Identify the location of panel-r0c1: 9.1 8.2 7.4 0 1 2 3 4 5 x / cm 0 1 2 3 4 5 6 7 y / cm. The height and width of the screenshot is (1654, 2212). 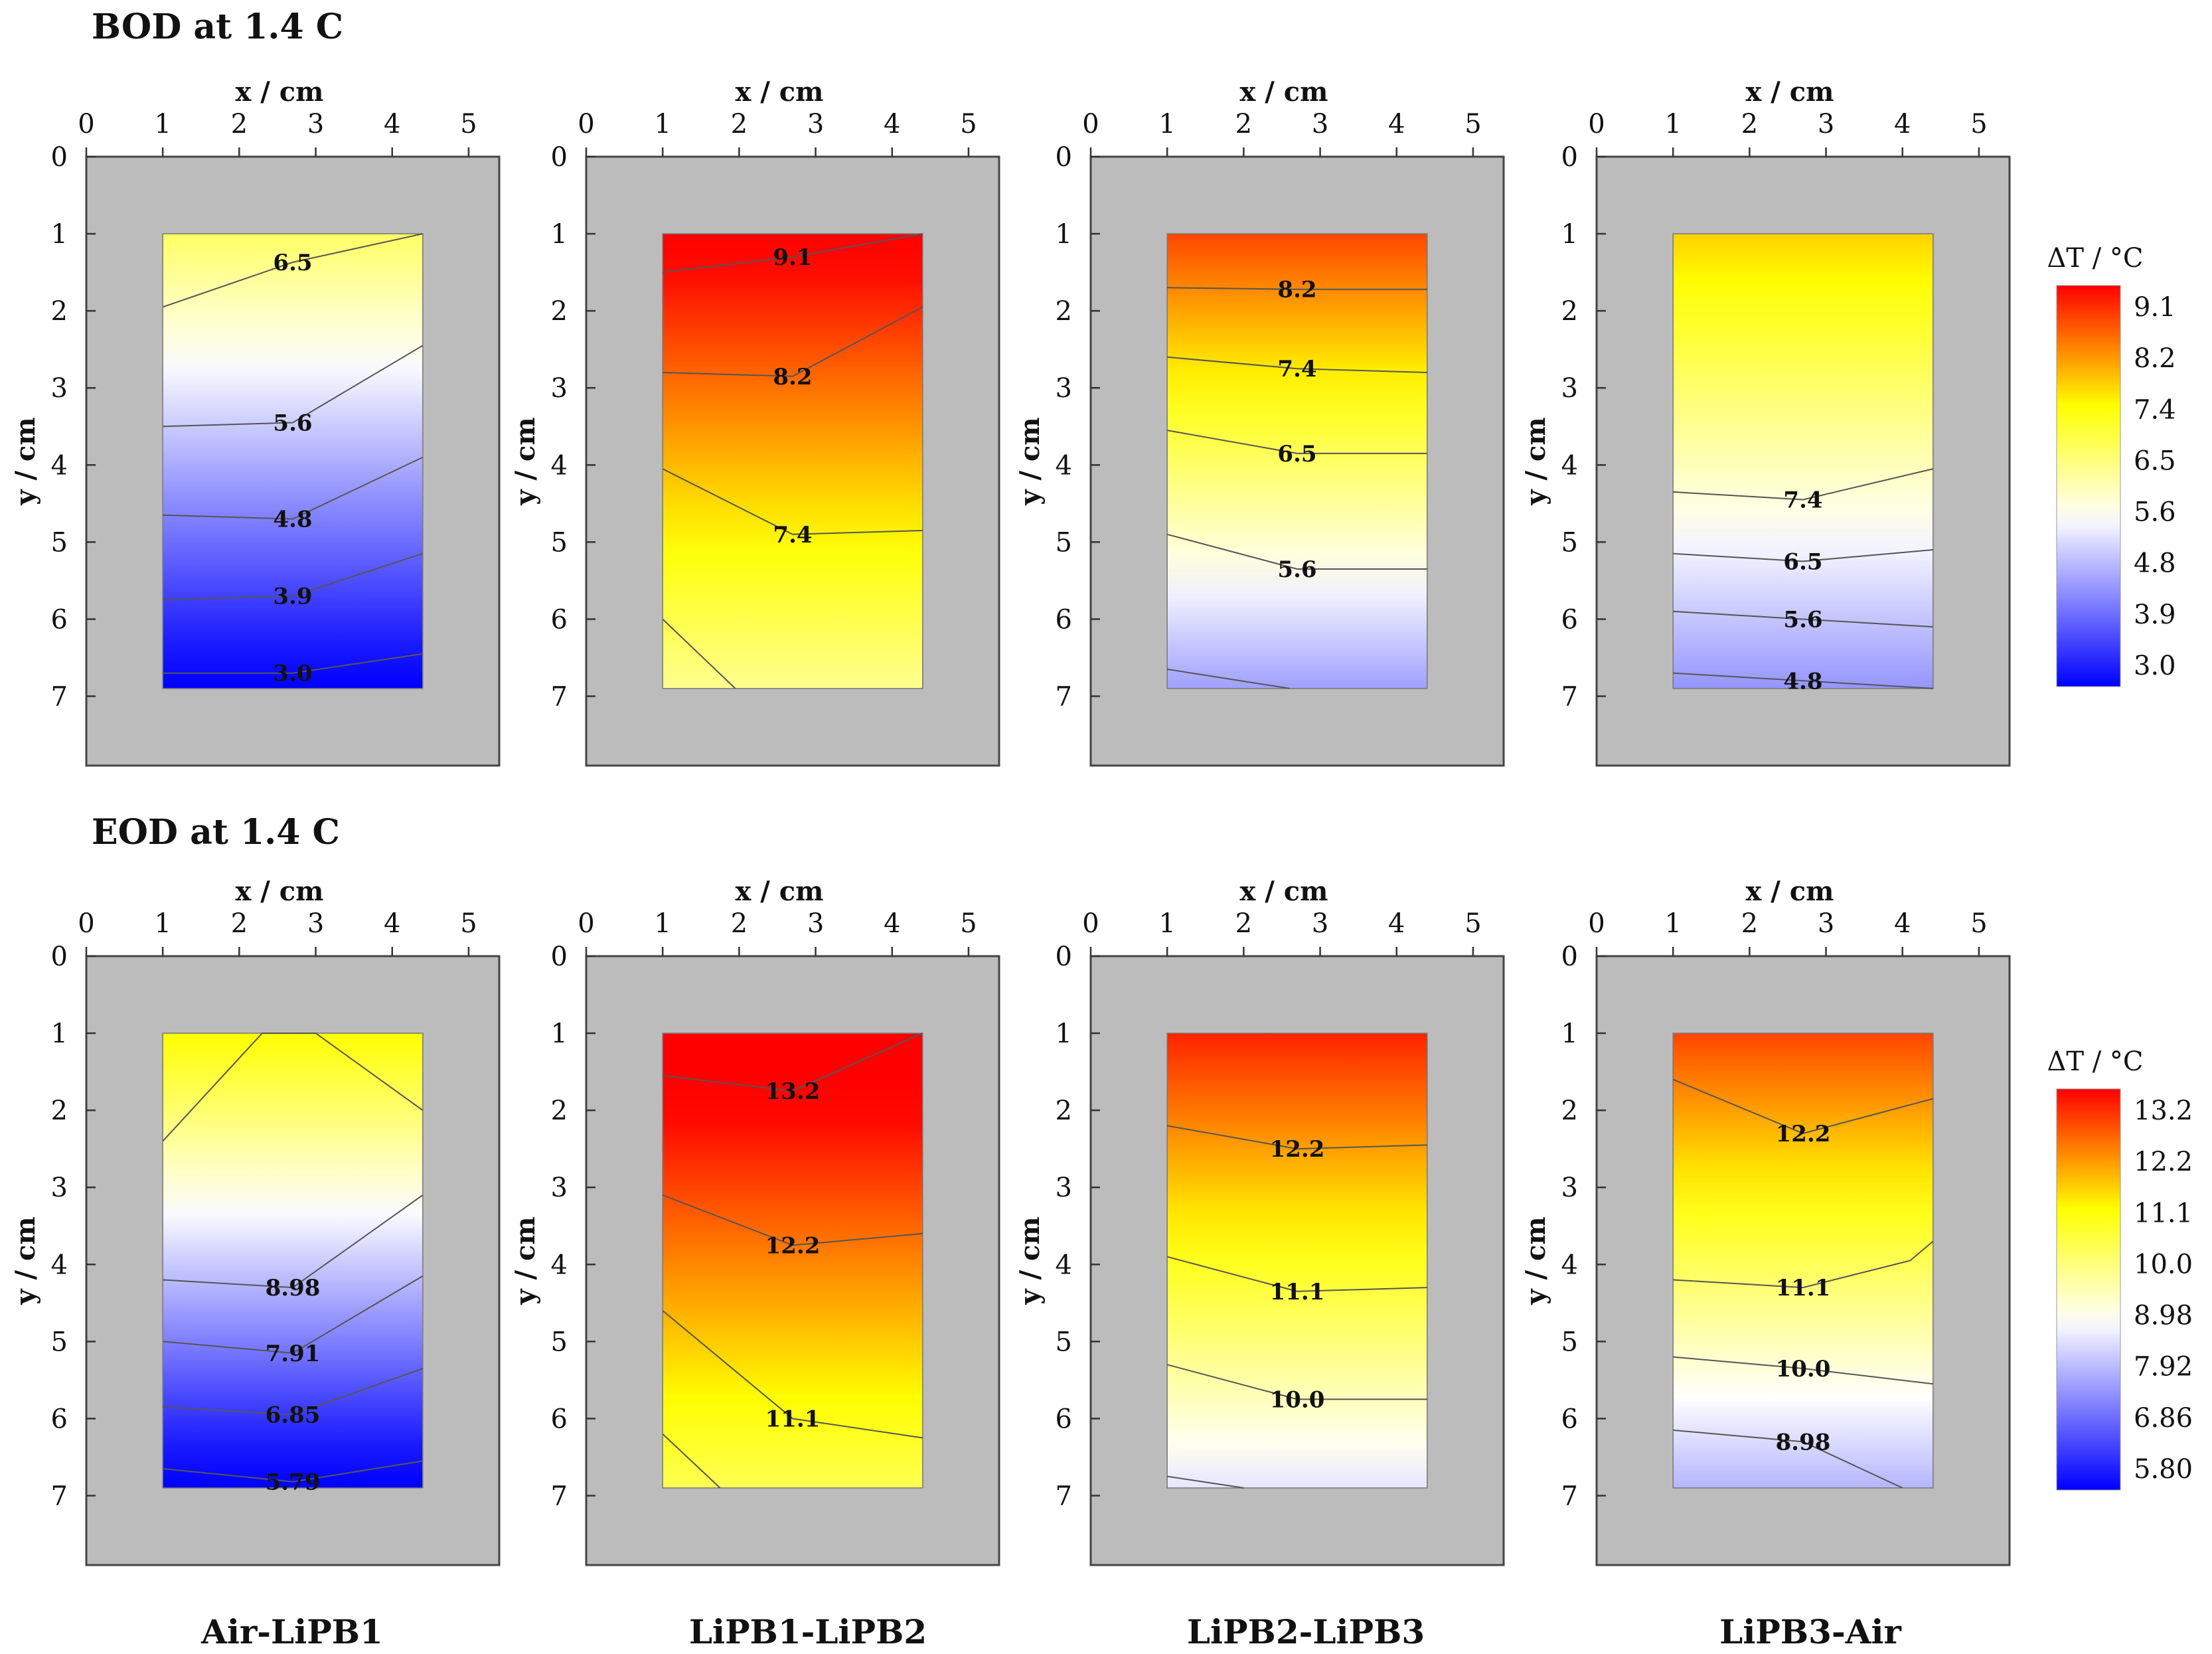
(755, 421).